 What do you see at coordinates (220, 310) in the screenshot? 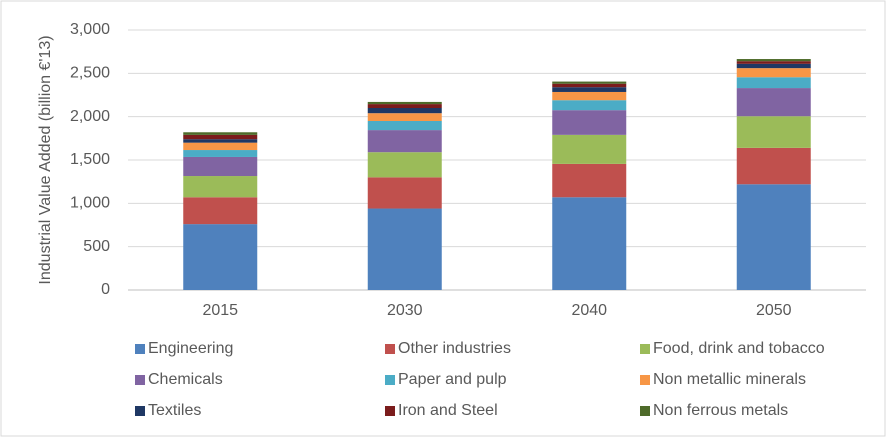
I see `x-tick-label: 2015` at bounding box center [220, 310].